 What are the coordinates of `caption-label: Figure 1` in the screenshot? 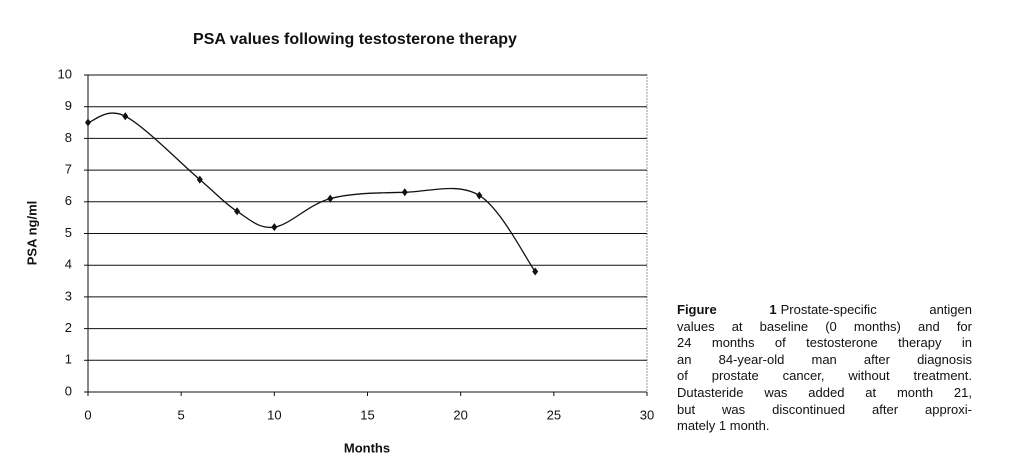 It's located at (727, 309).